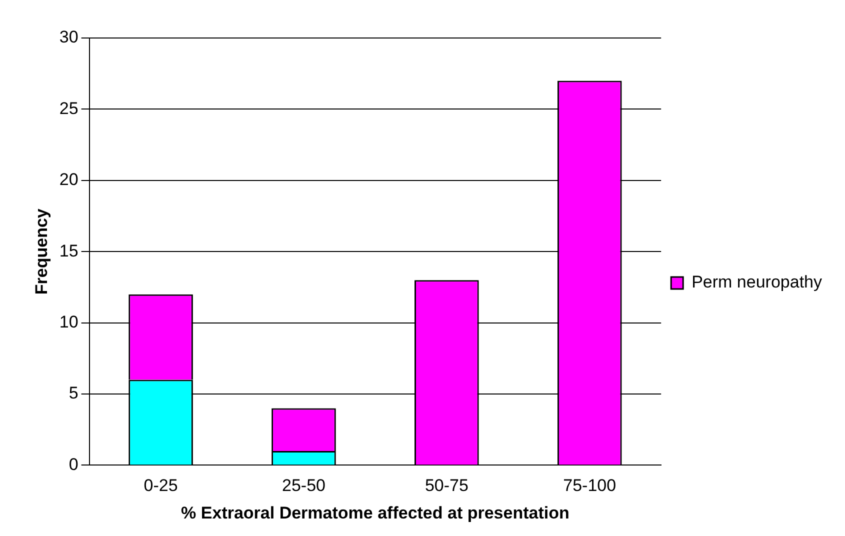  I want to click on y-tick-label: 15, so click(68, 250).